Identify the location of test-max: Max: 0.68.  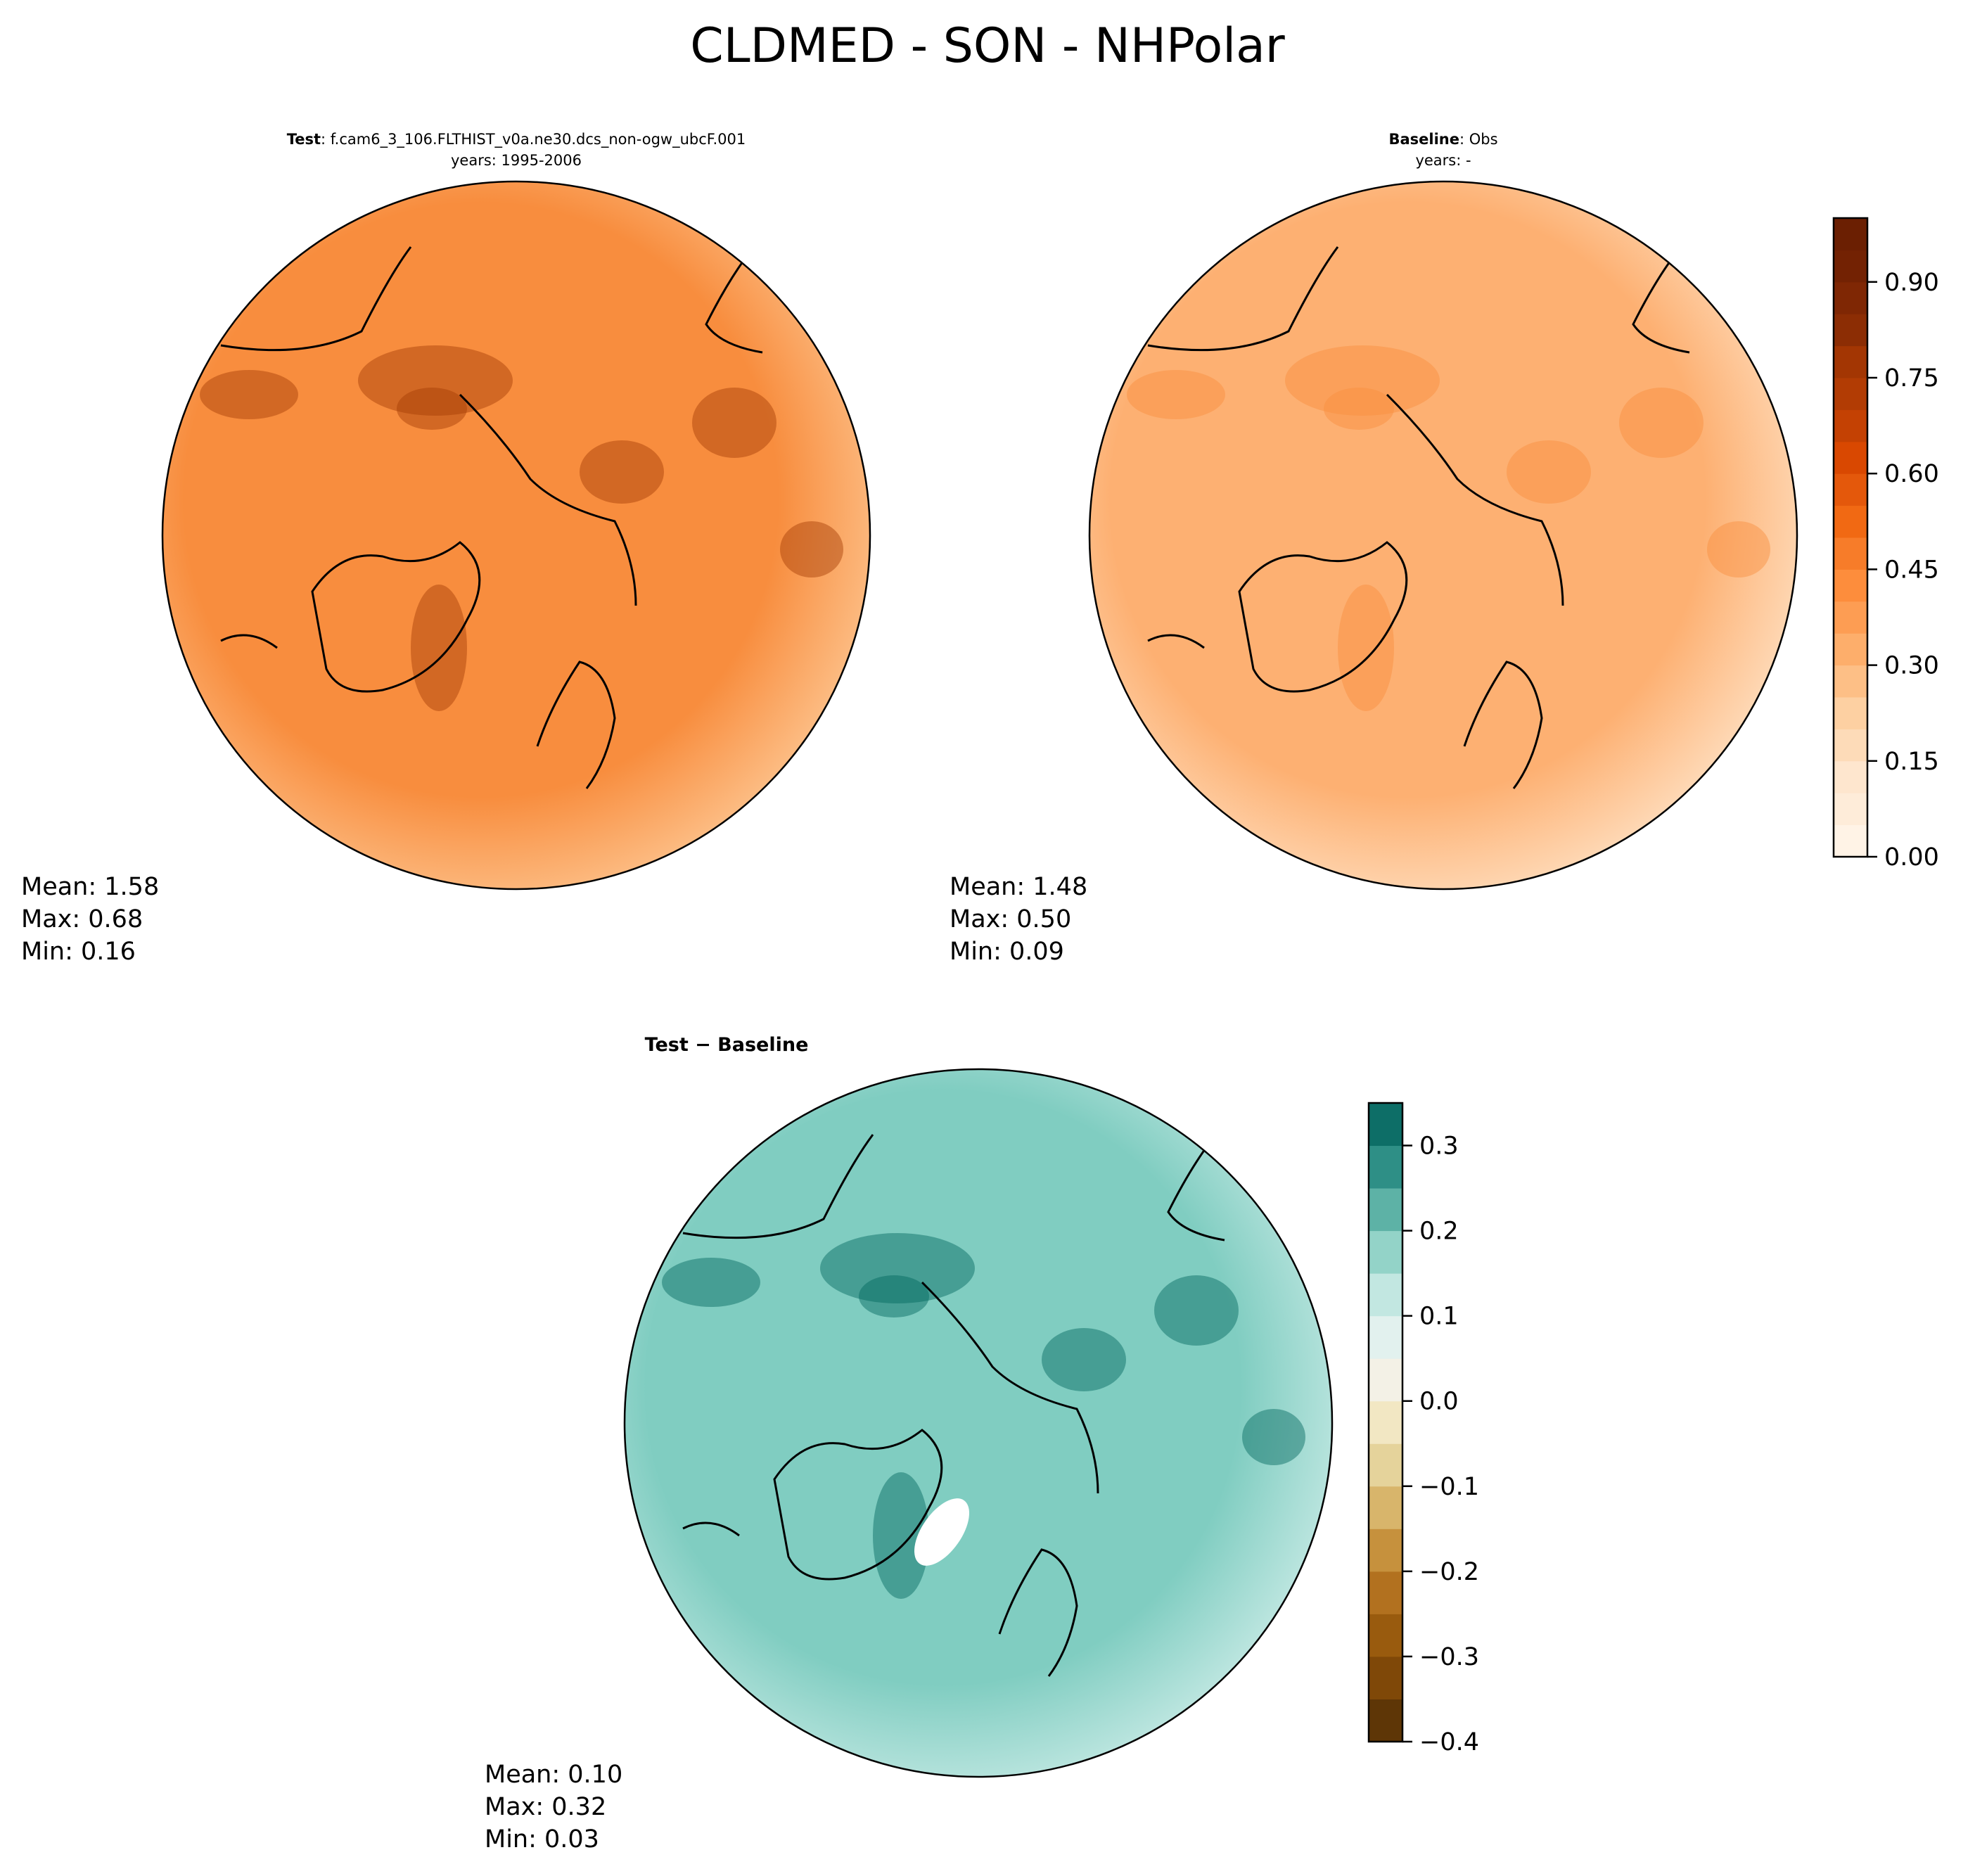
(82, 919).